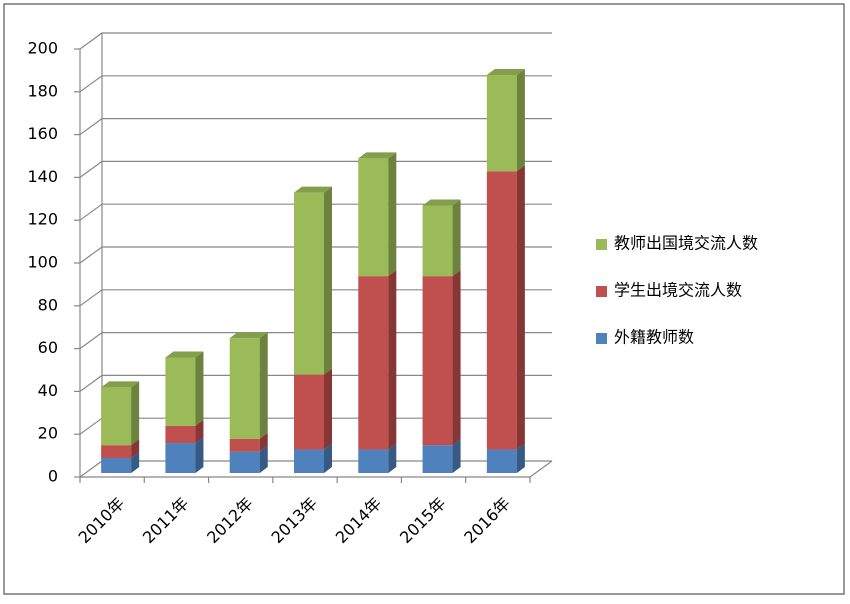 Image resolution: width=850 pixels, height=604 pixels. What do you see at coordinates (42, 48) in the screenshot?
I see `y-tick-label: 200` at bounding box center [42, 48].